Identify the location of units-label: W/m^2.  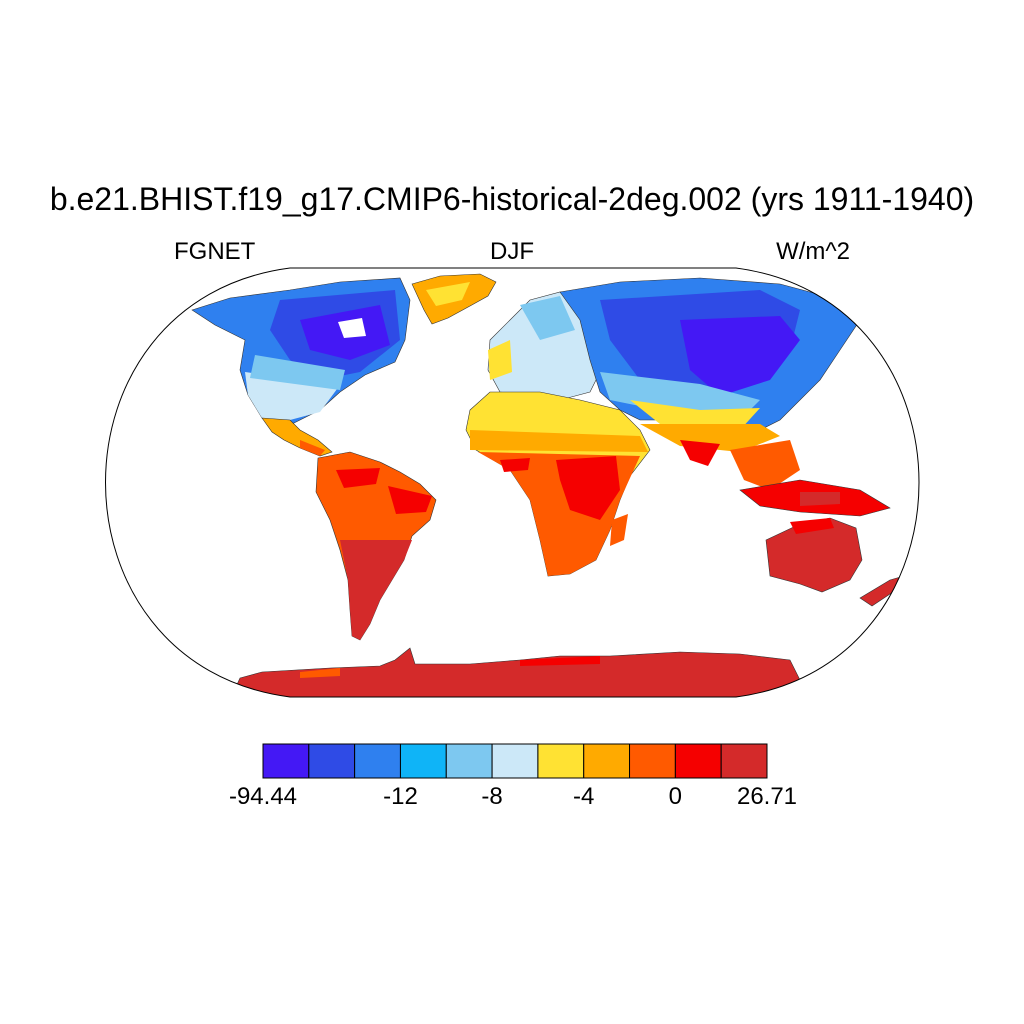
(813, 251).